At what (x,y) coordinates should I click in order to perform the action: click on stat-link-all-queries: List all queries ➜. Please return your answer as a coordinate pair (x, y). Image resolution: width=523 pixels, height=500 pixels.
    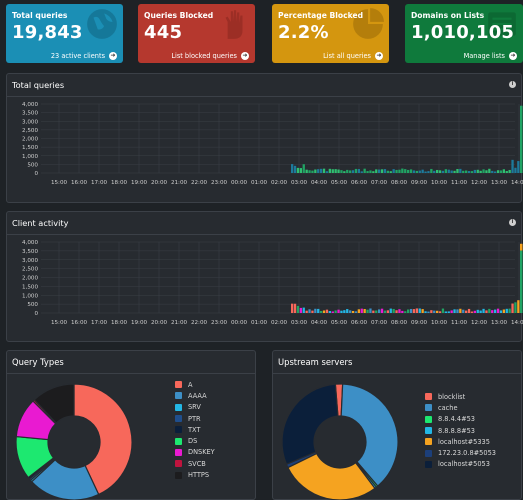
    Looking at the image, I should click on (353, 56).